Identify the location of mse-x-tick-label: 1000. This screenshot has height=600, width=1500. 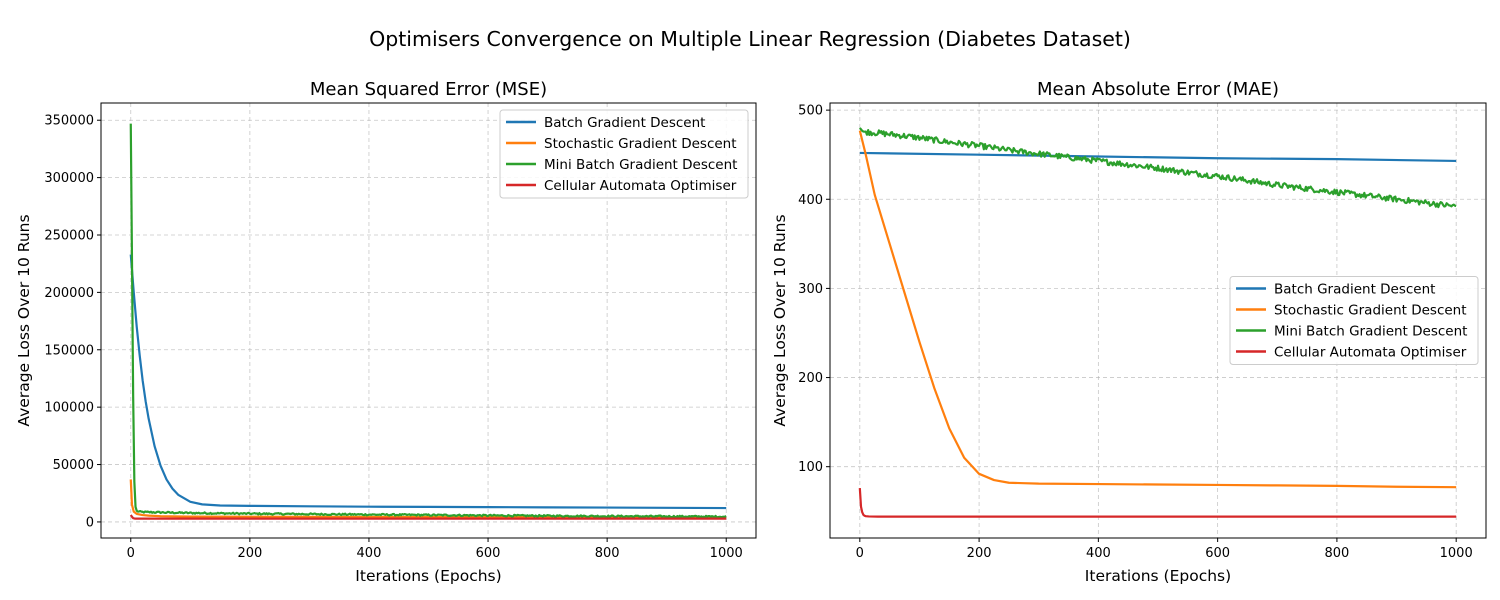
(726, 553).